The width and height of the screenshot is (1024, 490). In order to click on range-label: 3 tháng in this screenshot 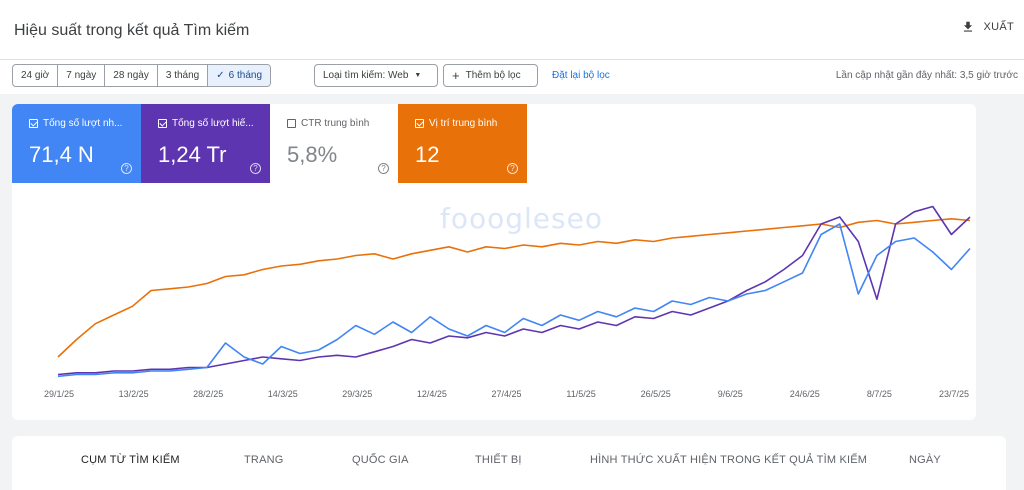, I will do `click(182, 75)`.